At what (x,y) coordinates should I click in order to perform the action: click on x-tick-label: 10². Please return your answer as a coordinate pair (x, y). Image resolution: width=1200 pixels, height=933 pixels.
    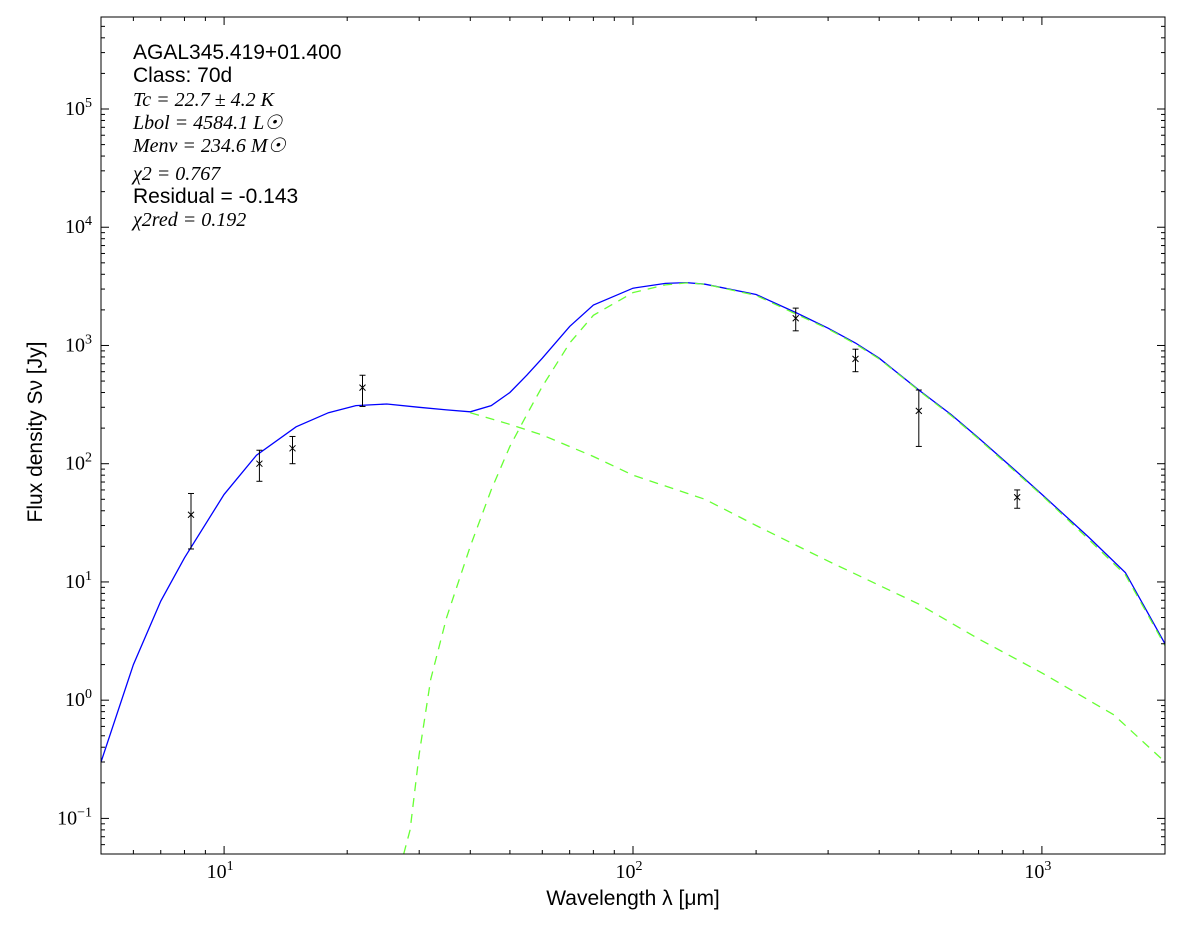
    Looking at the image, I should click on (629, 871).